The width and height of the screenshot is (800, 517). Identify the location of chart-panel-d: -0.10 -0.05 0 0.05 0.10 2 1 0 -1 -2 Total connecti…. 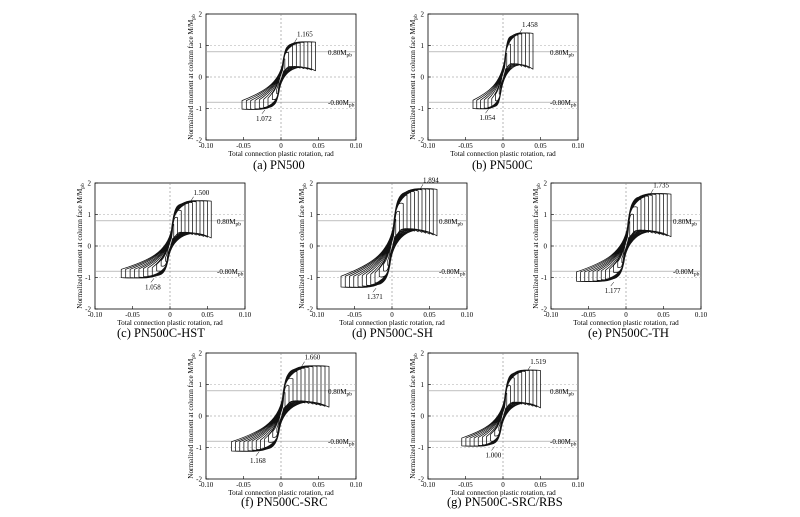
(394, 261).